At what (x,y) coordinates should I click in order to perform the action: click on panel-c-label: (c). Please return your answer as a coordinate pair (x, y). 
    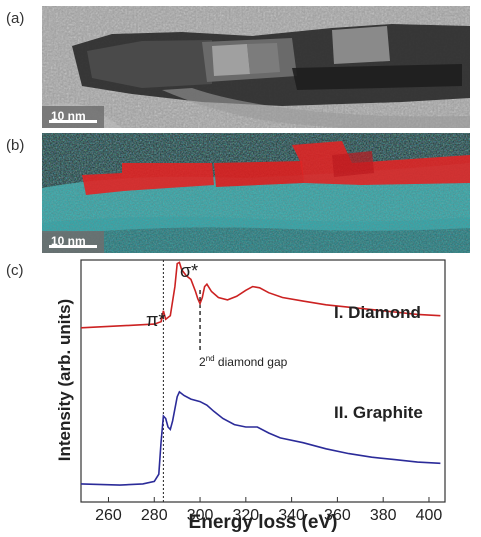
    Looking at the image, I should click on (15, 270).